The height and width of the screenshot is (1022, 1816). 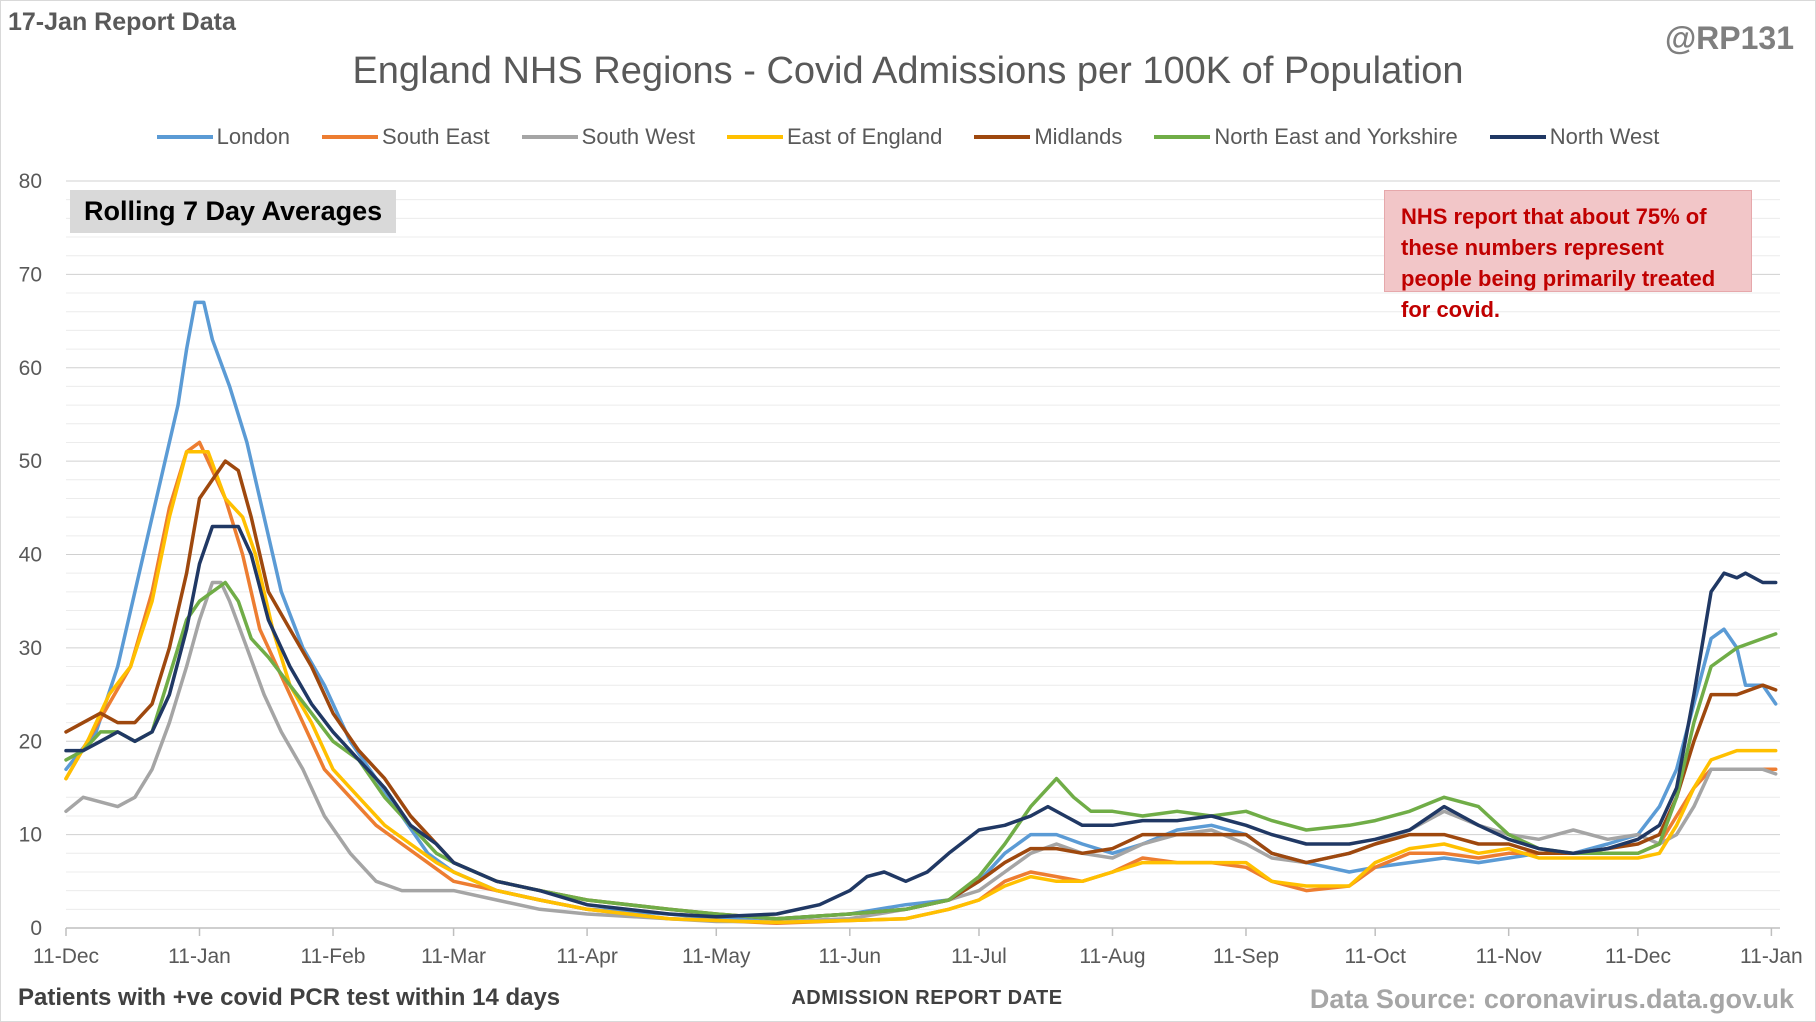 What do you see at coordinates (1078, 136) in the screenshot?
I see `legend-label: Midlands` at bounding box center [1078, 136].